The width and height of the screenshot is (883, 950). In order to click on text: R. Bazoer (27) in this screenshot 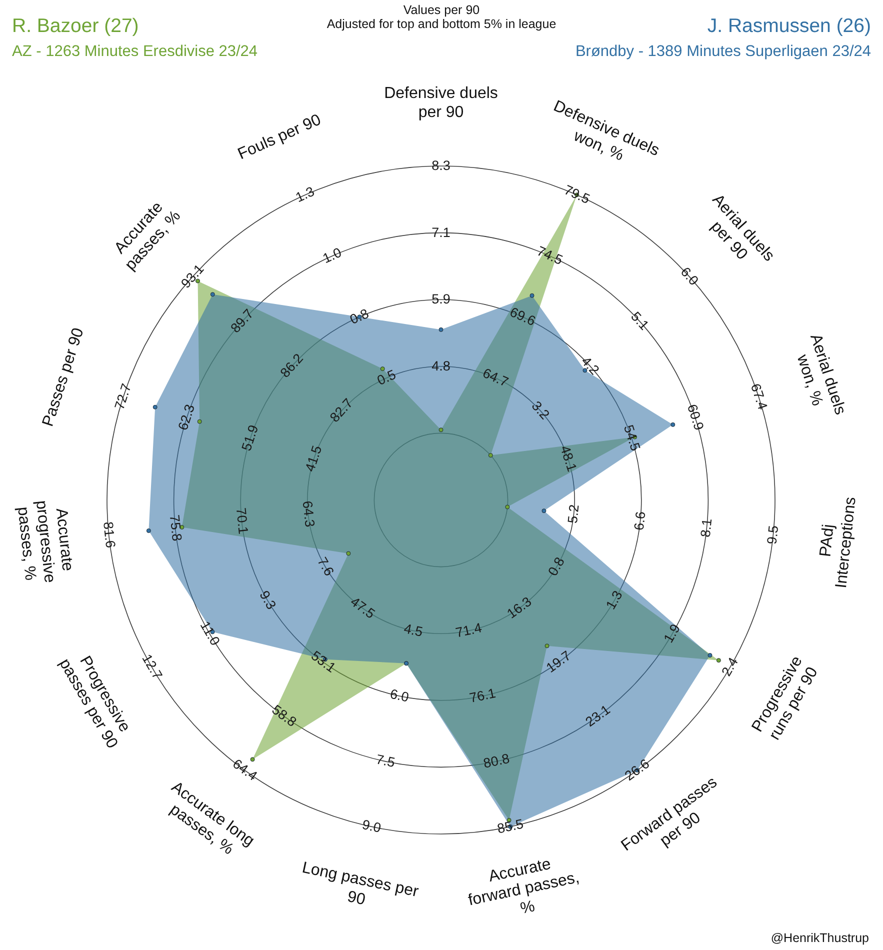, I will do `click(75, 26)`.